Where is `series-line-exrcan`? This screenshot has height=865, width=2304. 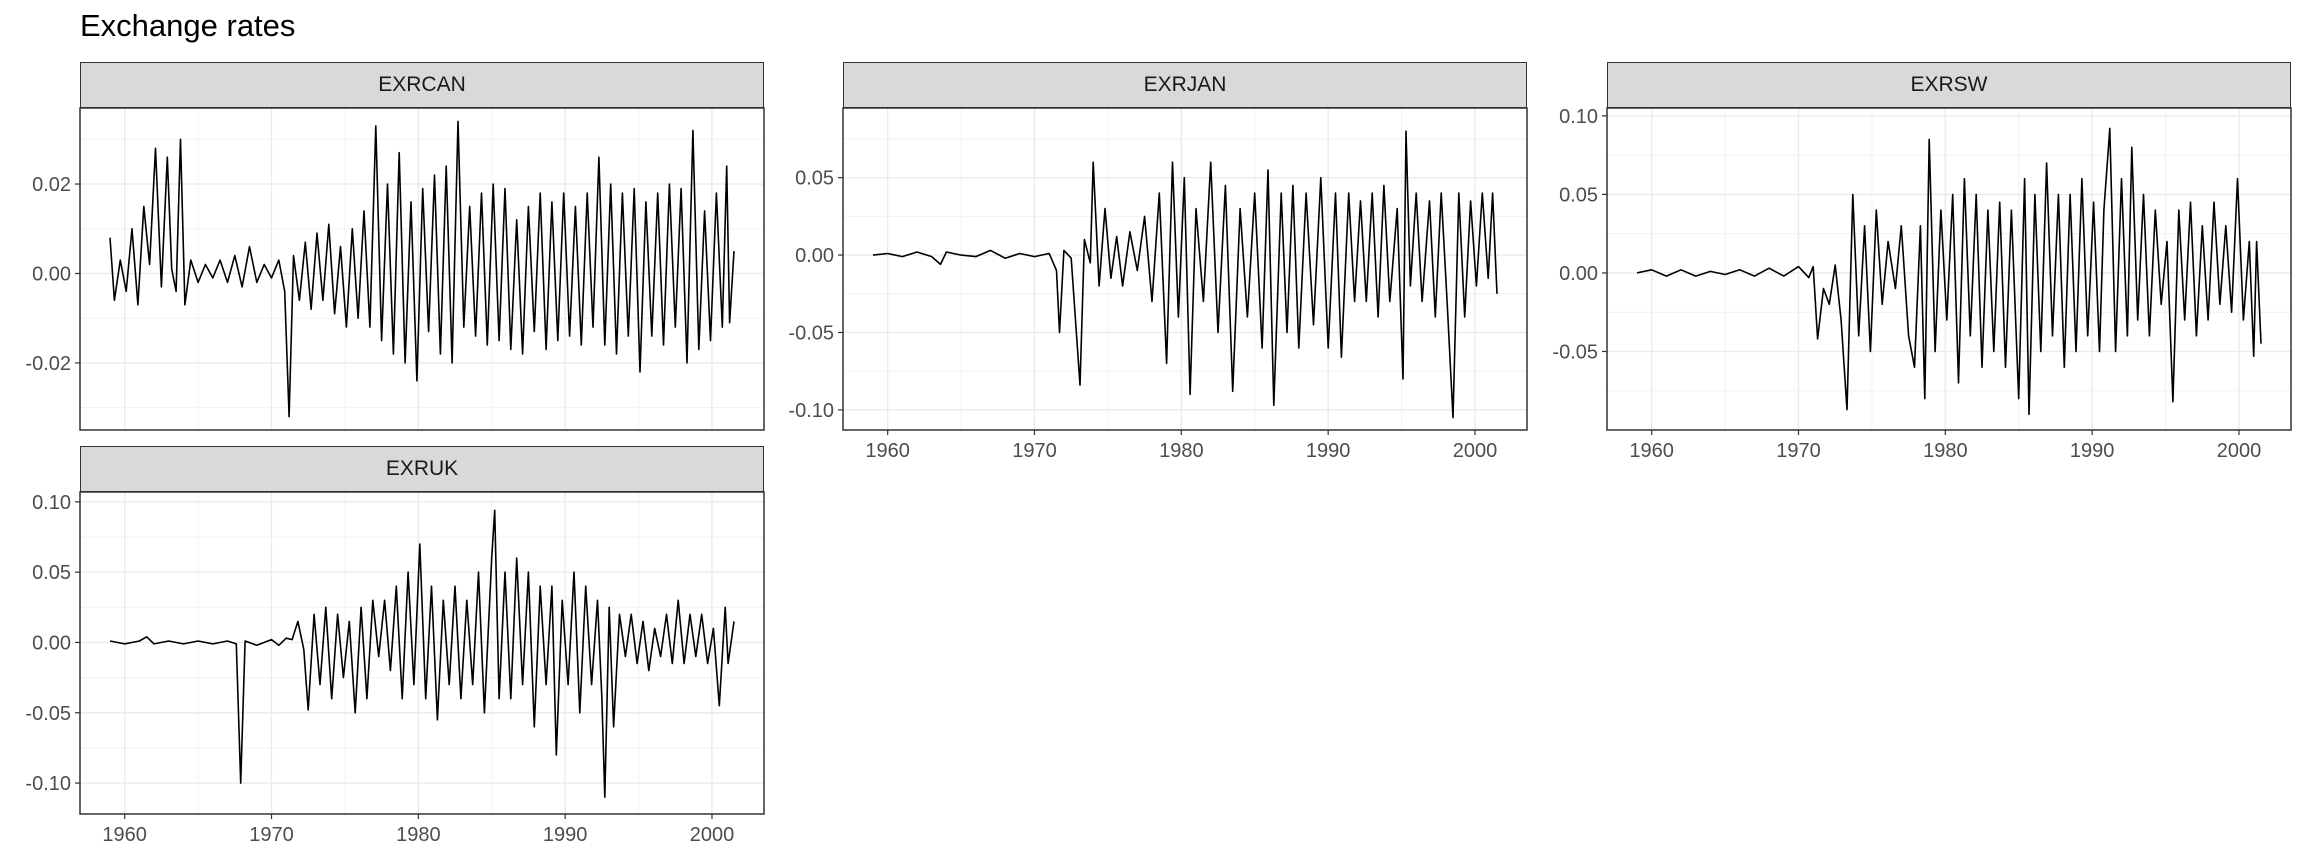
series-line-exrcan is located at coordinates (422, 269).